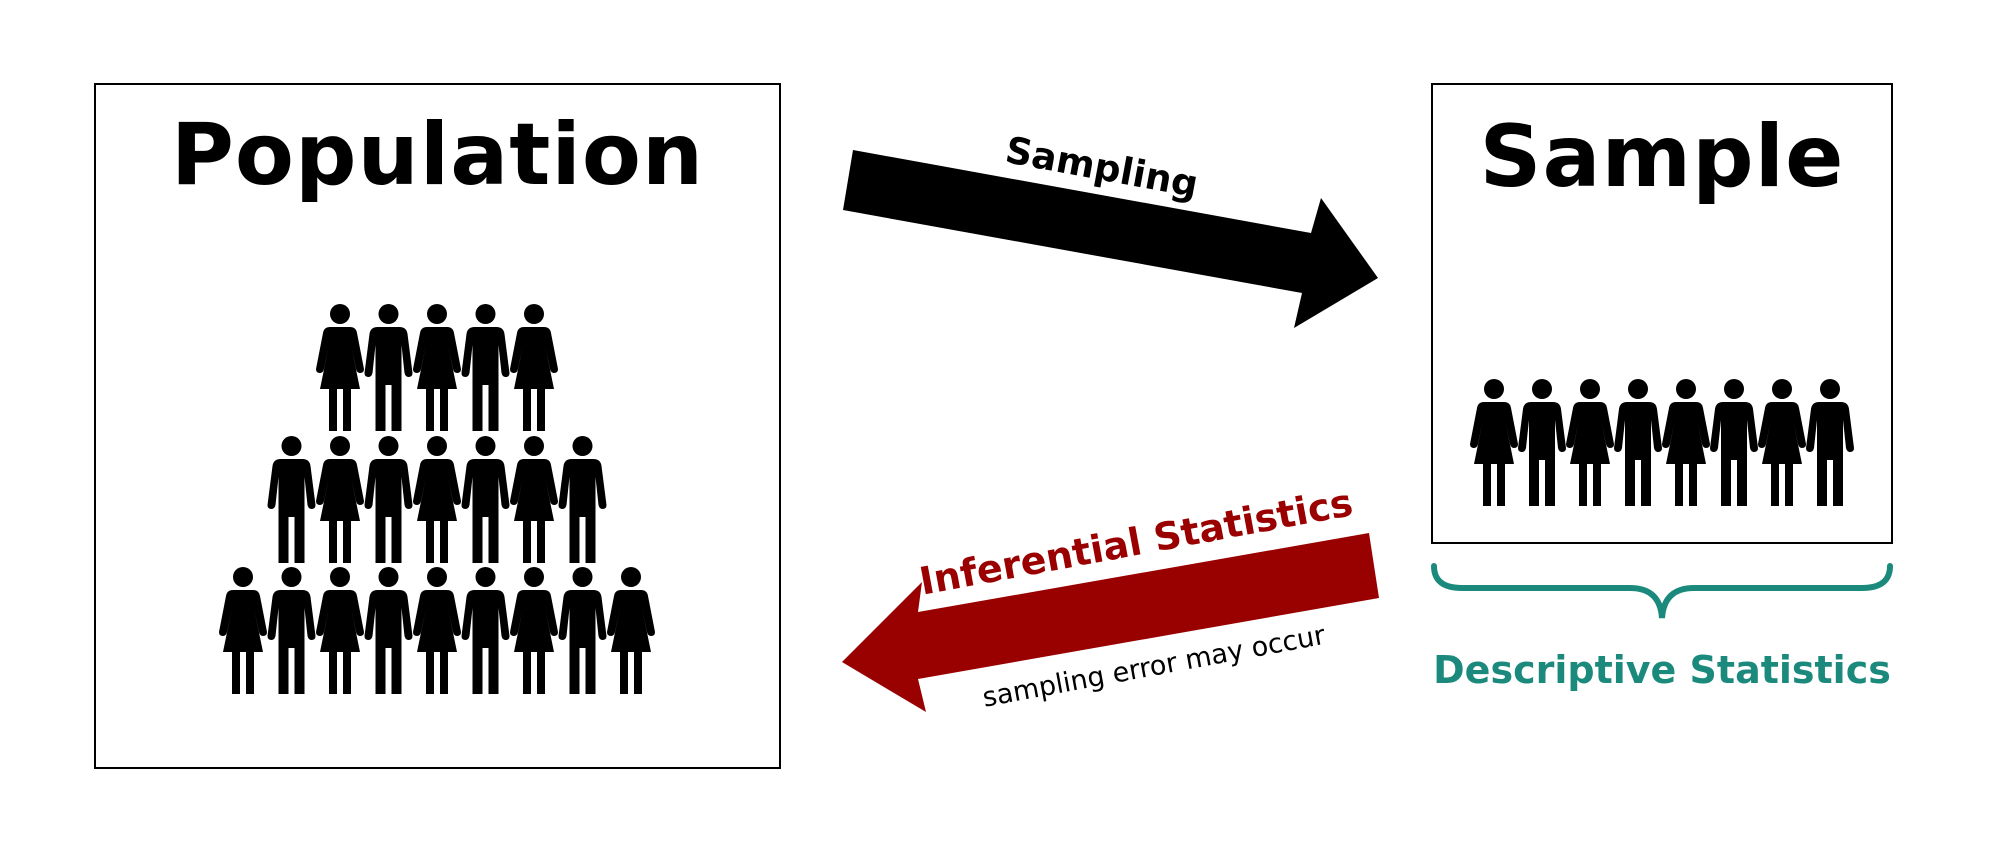 Image resolution: width=2002 pixels, height=847 pixels. Describe the element at coordinates (437, 155) in the screenshot. I see `population-title: Population` at that location.